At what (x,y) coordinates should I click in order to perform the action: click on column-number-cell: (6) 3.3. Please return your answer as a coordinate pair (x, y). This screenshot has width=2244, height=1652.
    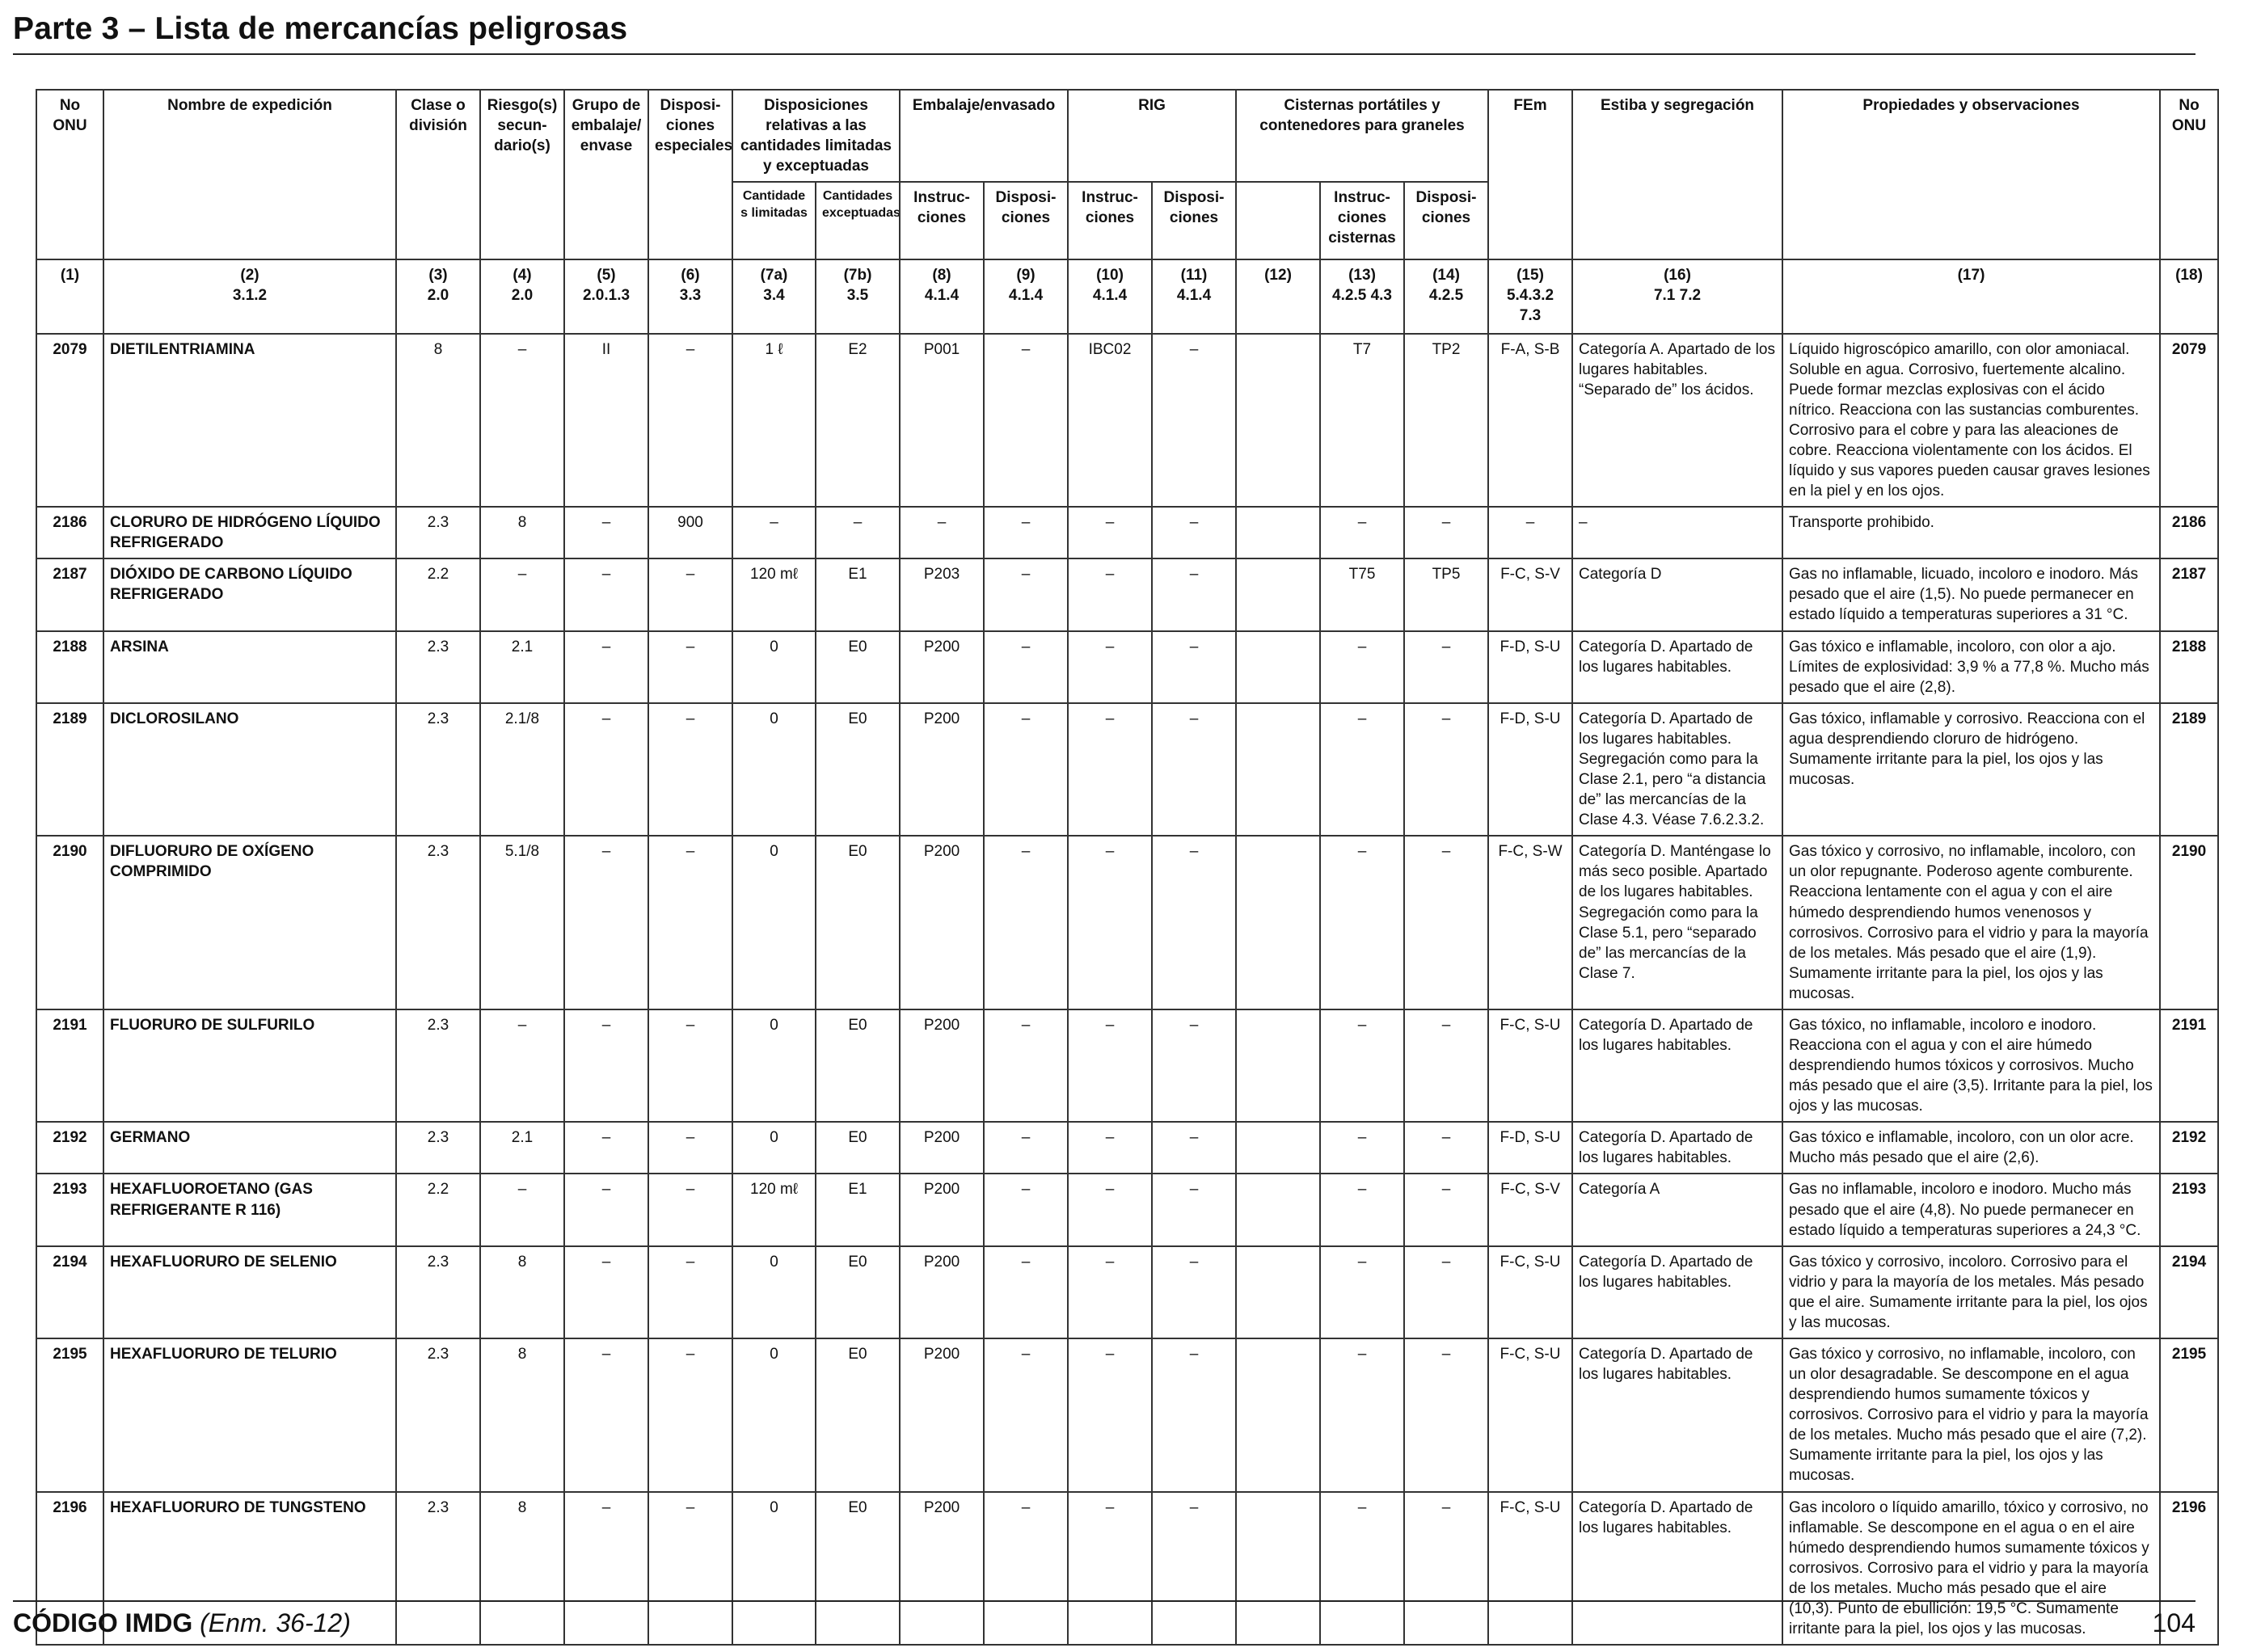
    Looking at the image, I should click on (690, 297).